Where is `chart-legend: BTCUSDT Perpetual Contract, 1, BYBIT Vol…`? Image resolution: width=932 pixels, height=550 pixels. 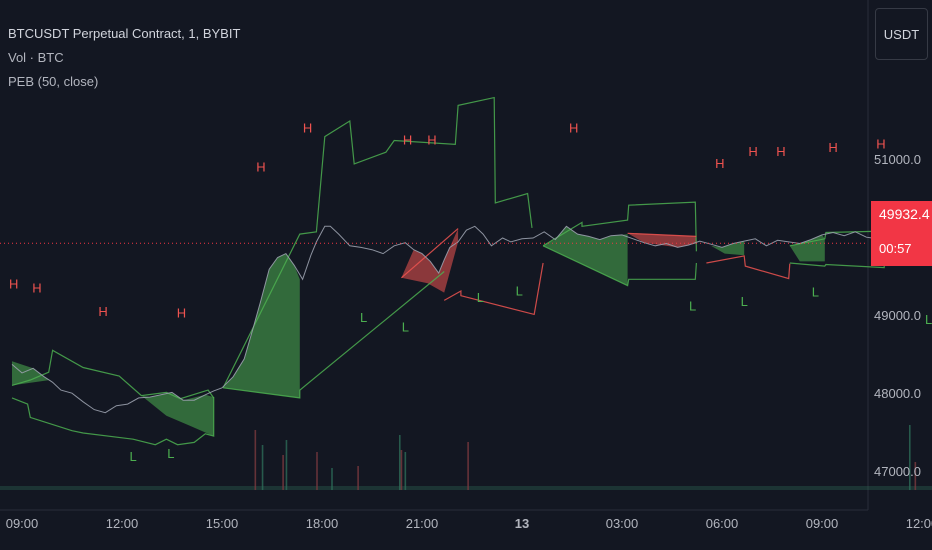
chart-legend: BTCUSDT Perpetual Contract, 1, BYBIT Vol… is located at coordinates (124, 58).